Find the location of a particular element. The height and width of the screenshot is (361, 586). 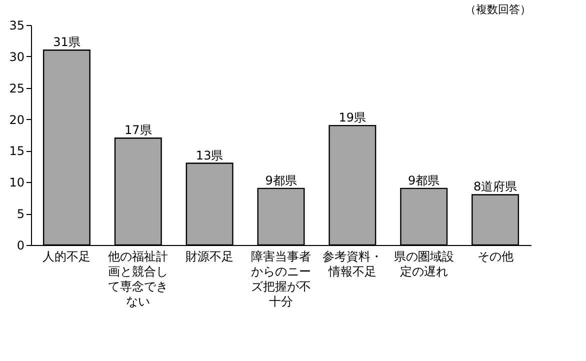

y-tick-label: 25 is located at coordinates (16, 88).